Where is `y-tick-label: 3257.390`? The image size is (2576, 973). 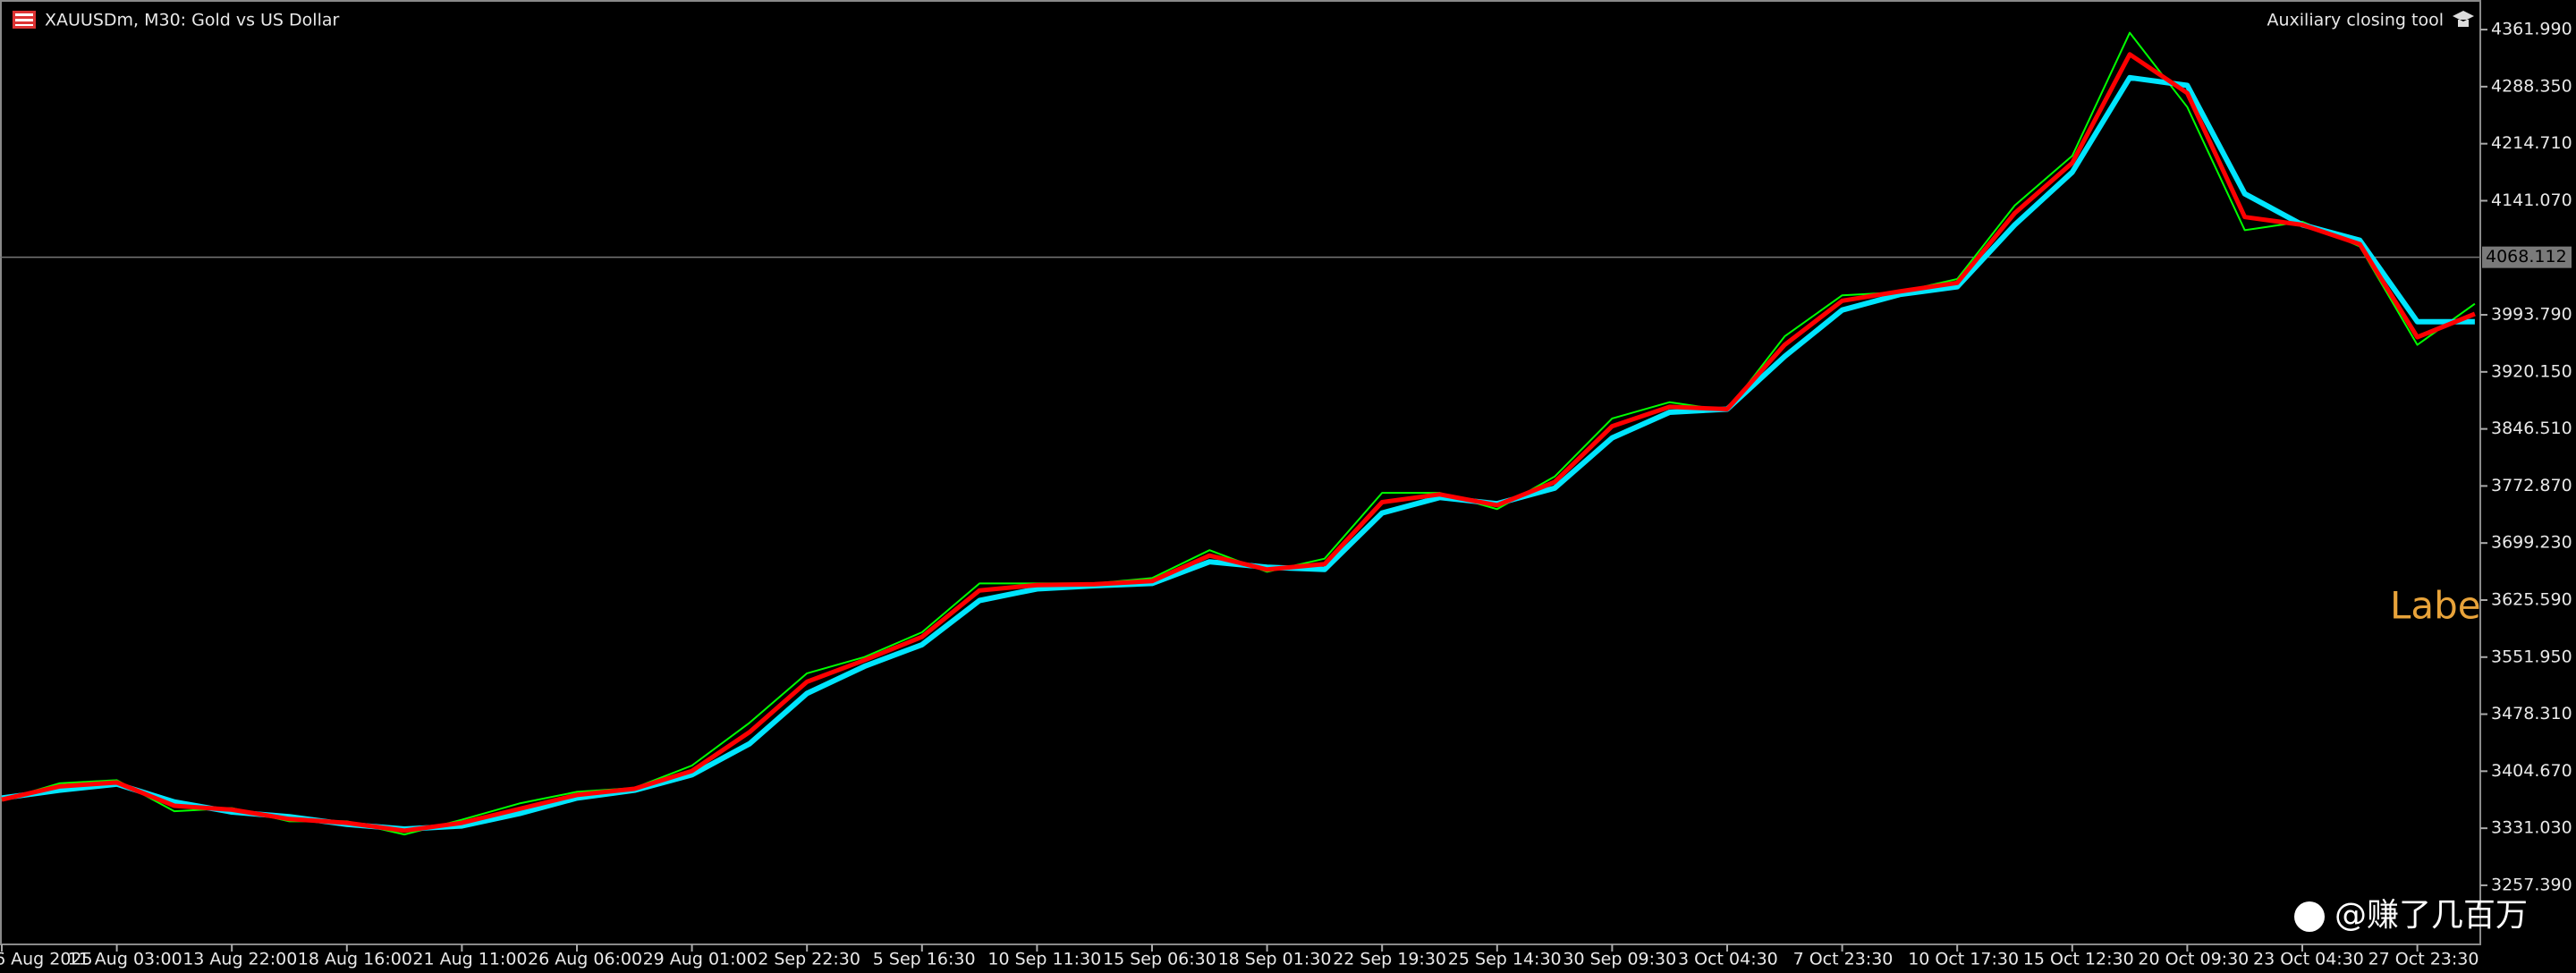
y-tick-label: 3257.390 is located at coordinates (2531, 884).